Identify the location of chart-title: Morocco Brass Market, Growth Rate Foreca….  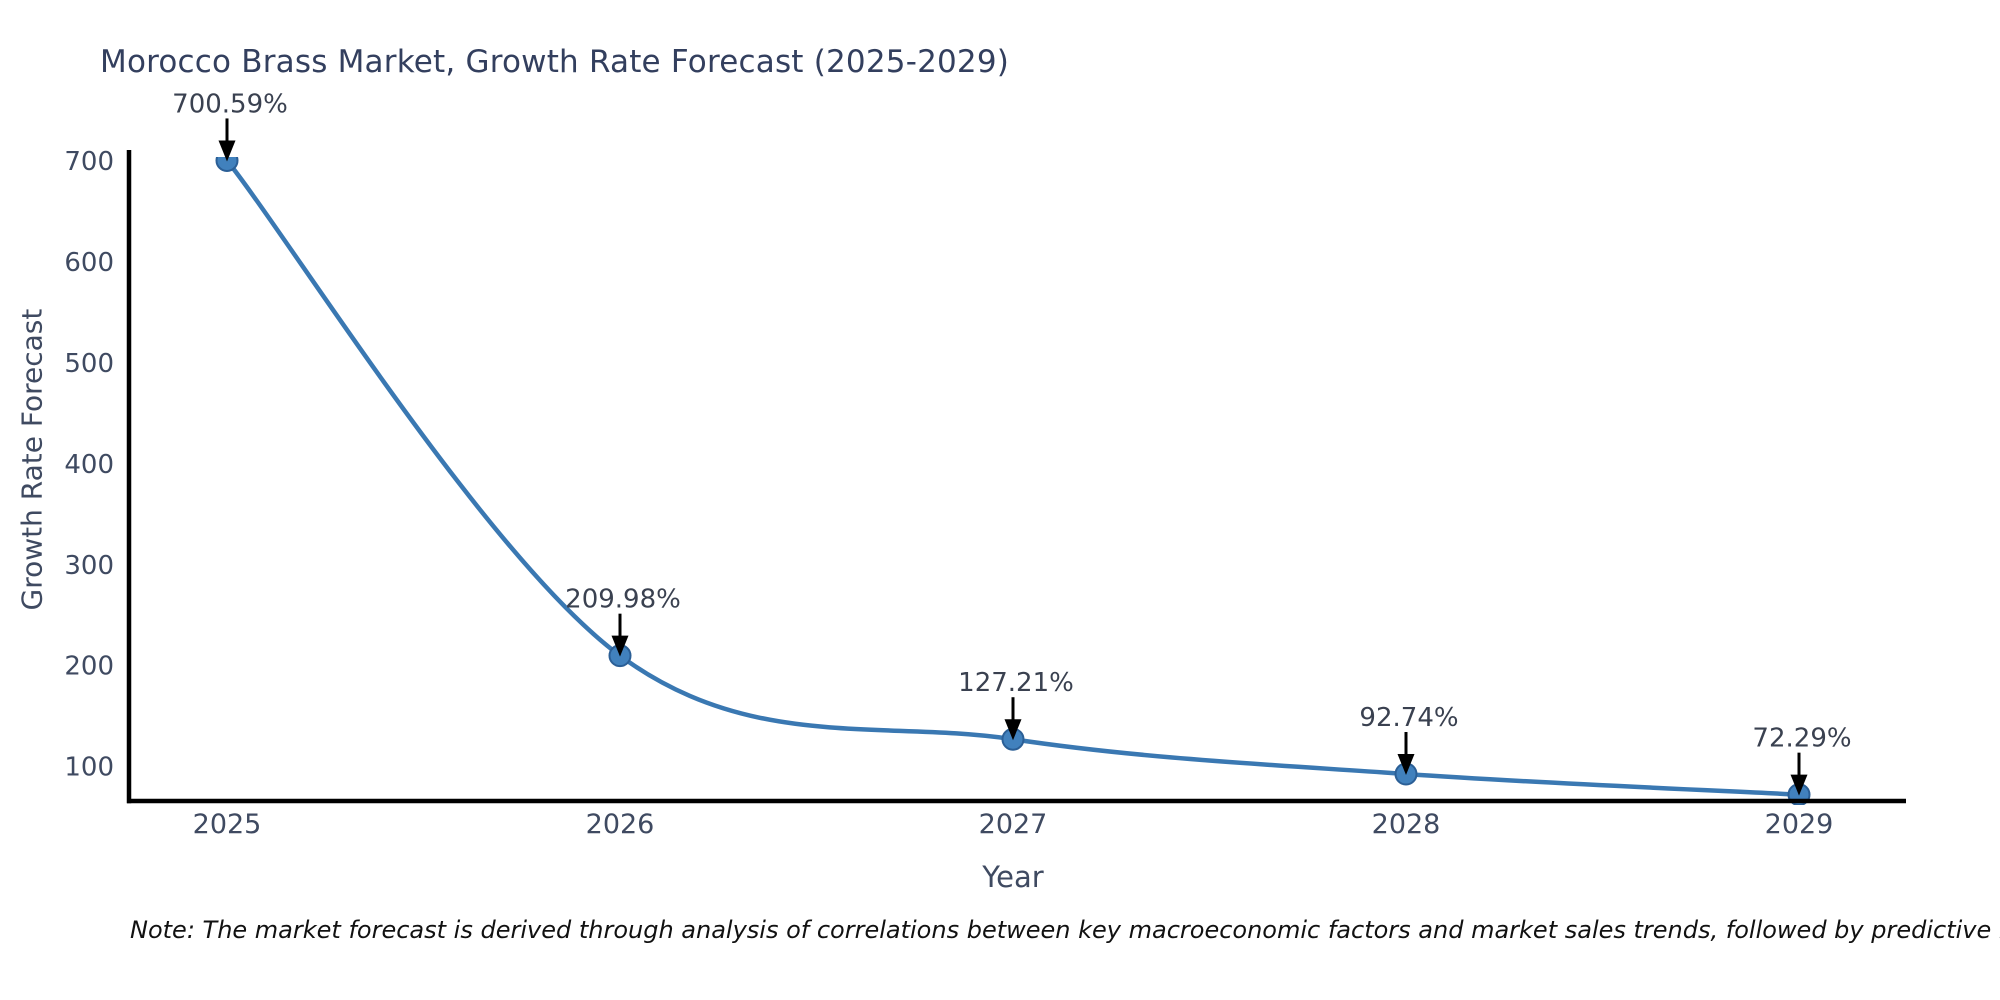
(555, 62).